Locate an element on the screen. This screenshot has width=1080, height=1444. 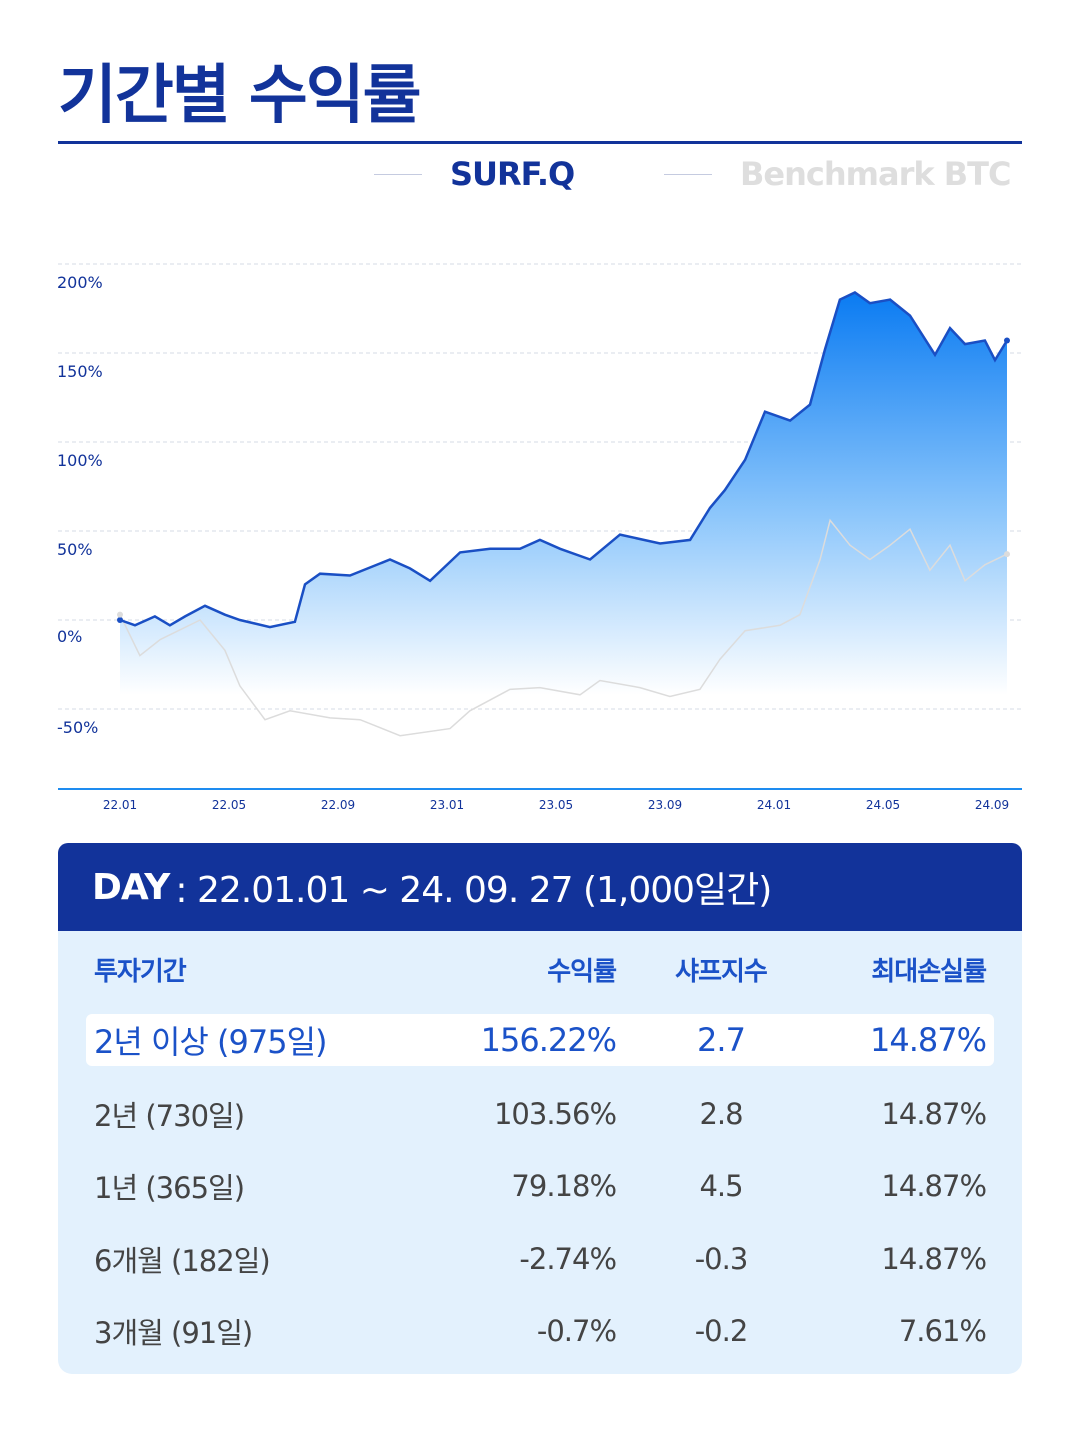
col-return: 수익률 is located at coordinates (582, 971).